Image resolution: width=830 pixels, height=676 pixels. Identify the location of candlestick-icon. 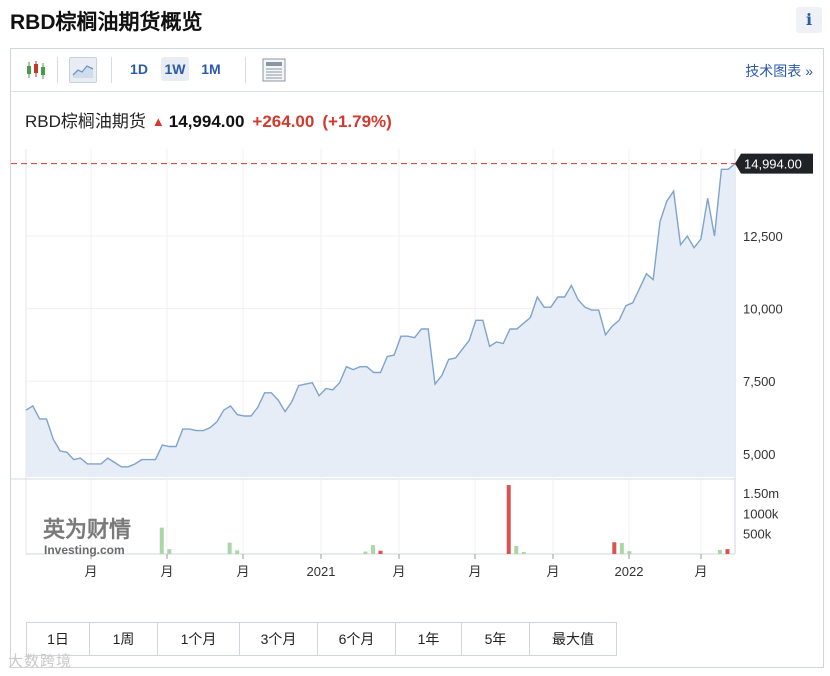
(36, 70).